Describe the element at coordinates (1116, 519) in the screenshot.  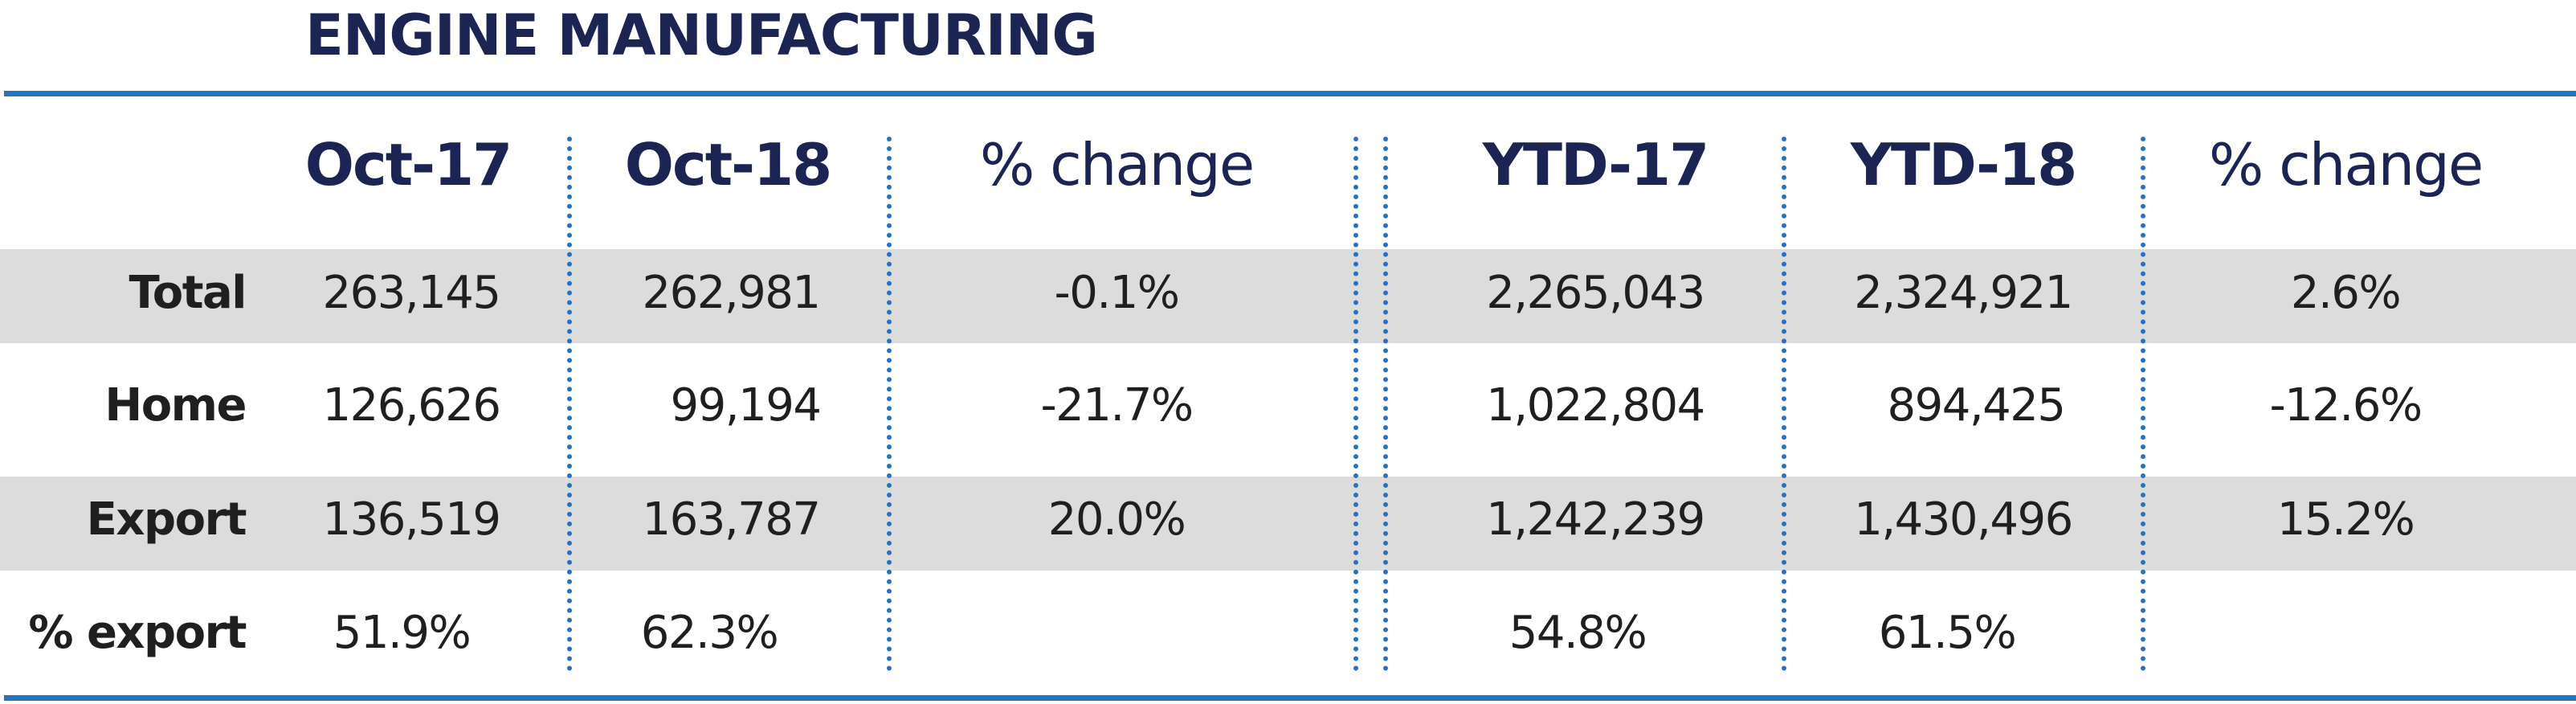
I see `table-cell: 20.0%` at that location.